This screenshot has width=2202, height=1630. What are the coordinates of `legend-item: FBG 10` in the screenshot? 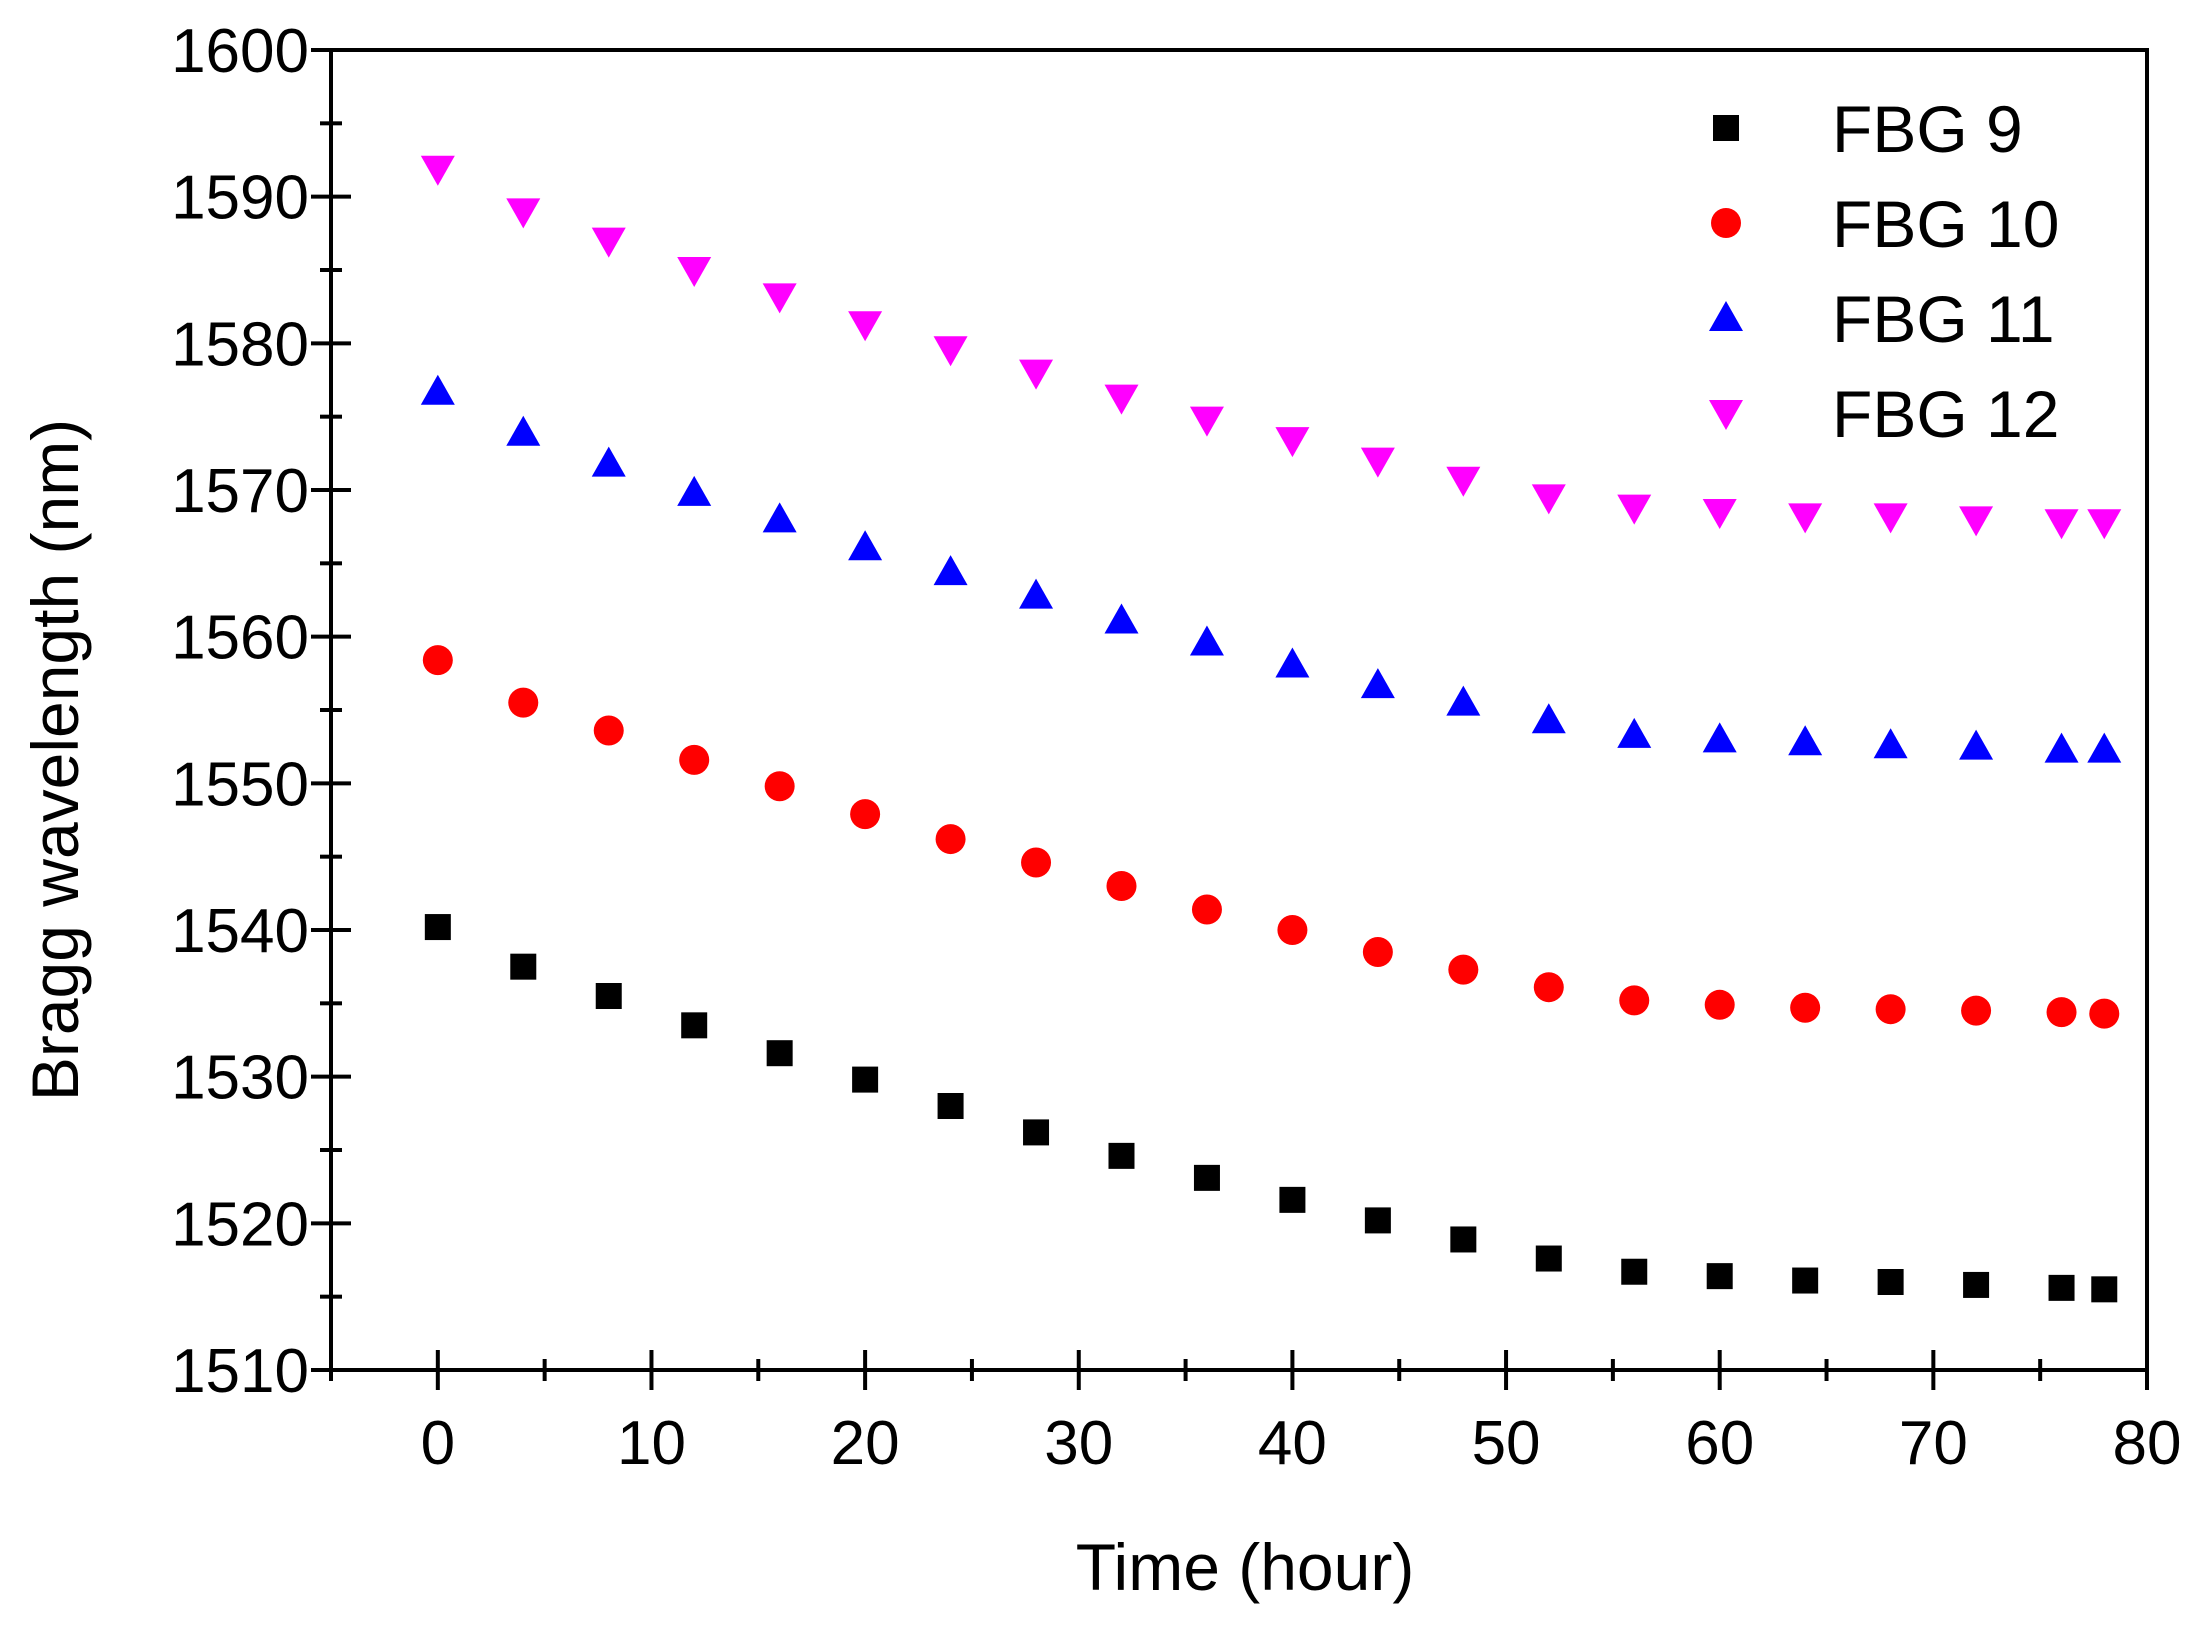 It's located at (1885, 224).